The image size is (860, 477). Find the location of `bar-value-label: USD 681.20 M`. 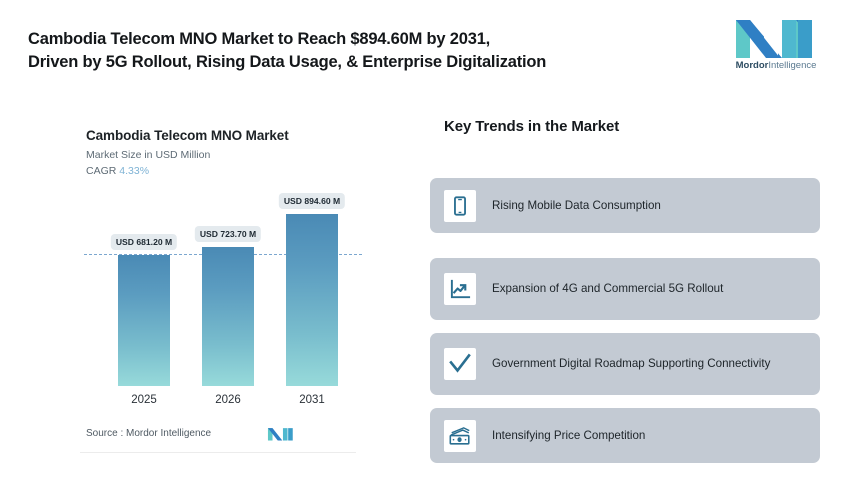

bar-value-label: USD 681.20 M is located at coordinates (144, 242).